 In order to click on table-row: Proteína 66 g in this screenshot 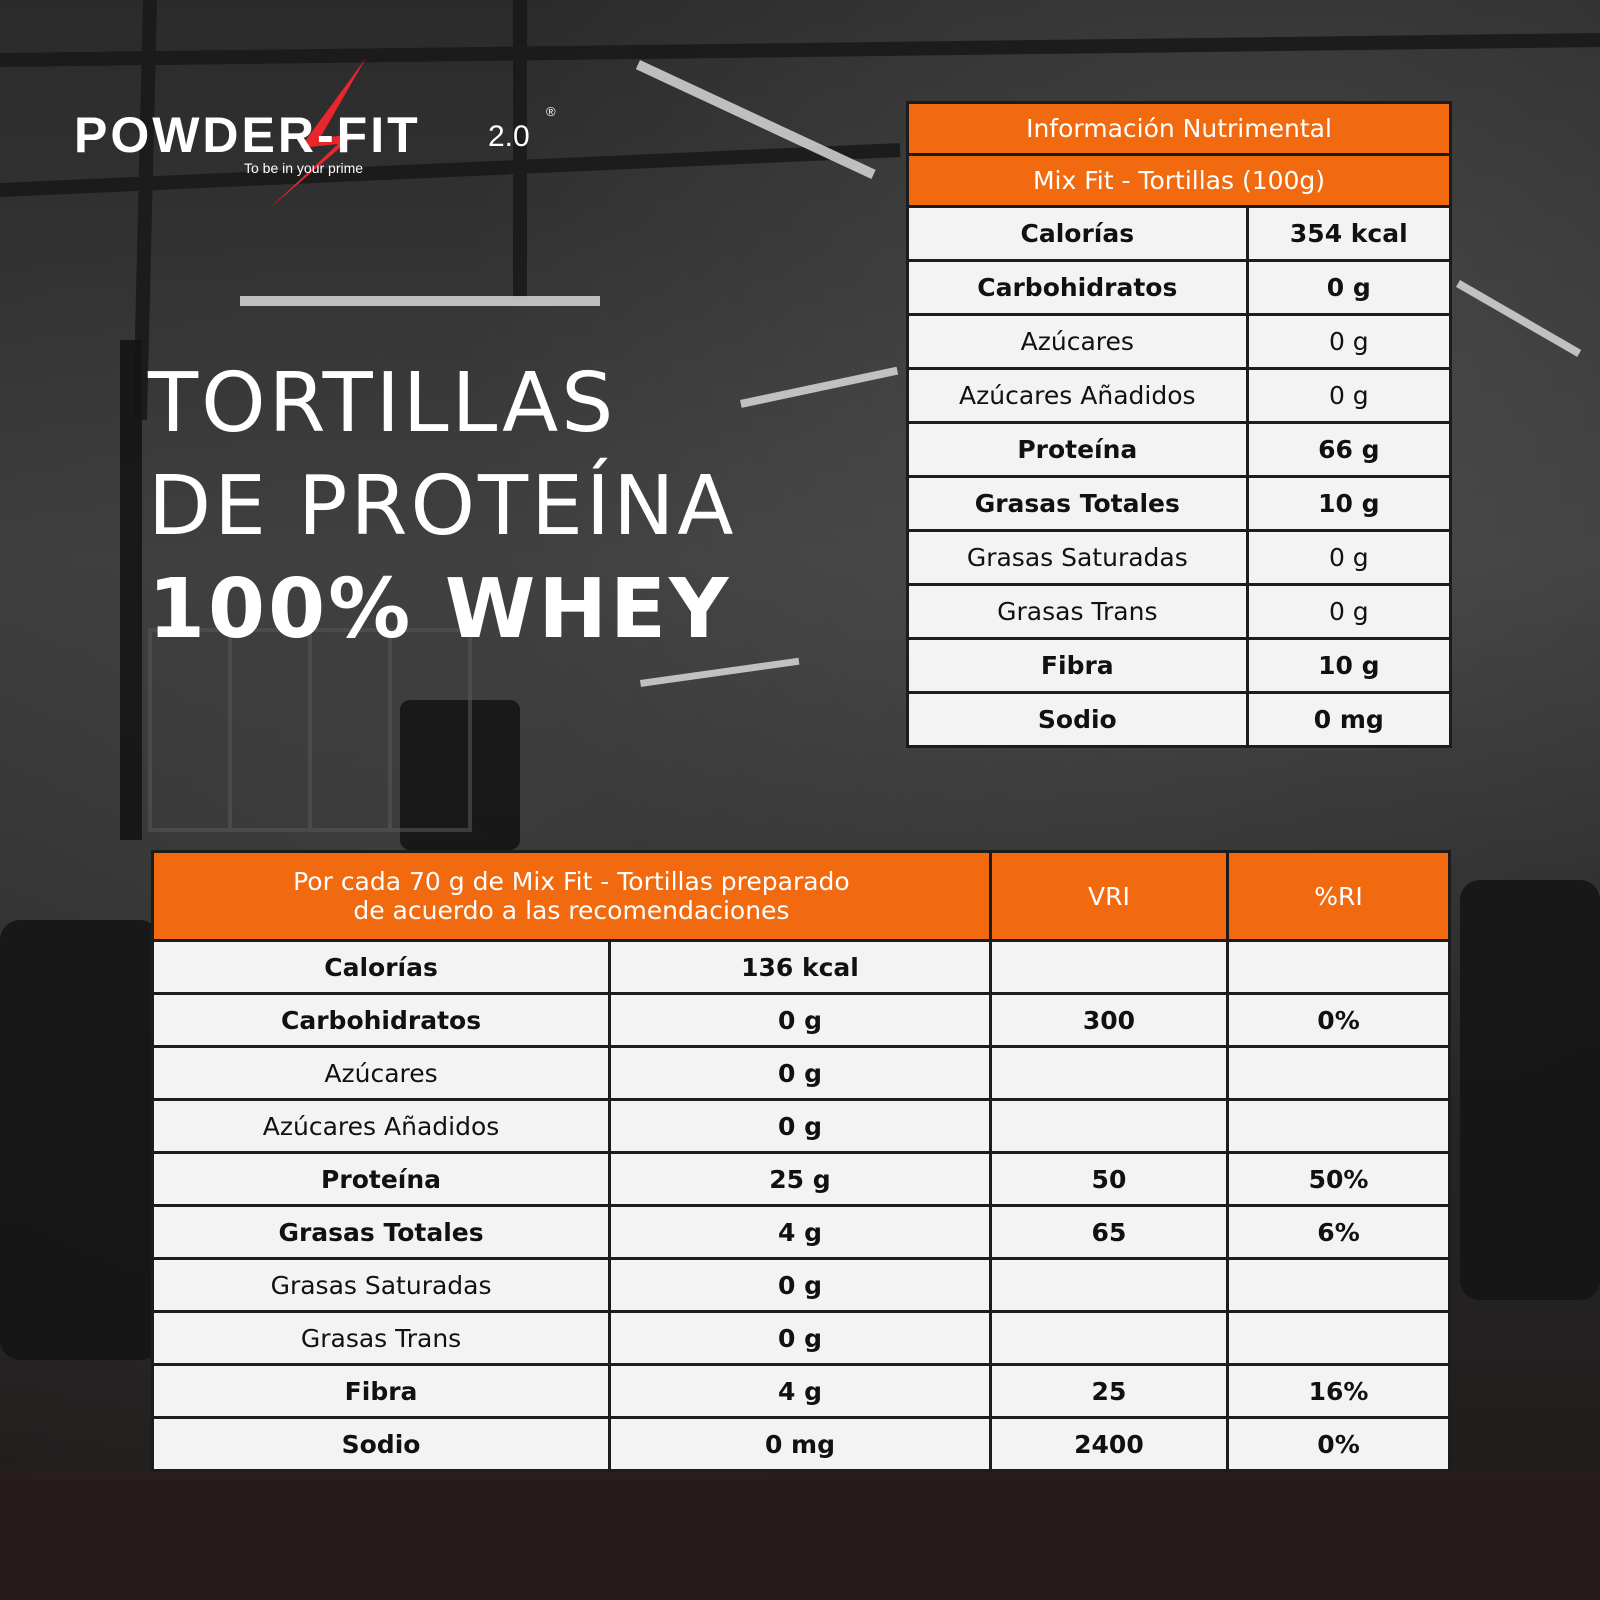, I will do `click(1179, 449)`.